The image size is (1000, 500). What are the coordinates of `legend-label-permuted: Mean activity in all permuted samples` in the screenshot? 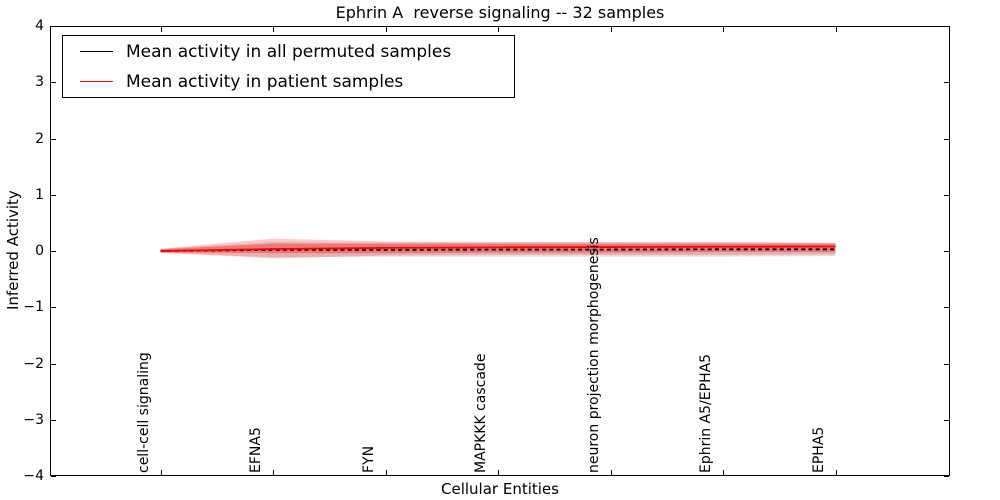 It's located at (289, 51).